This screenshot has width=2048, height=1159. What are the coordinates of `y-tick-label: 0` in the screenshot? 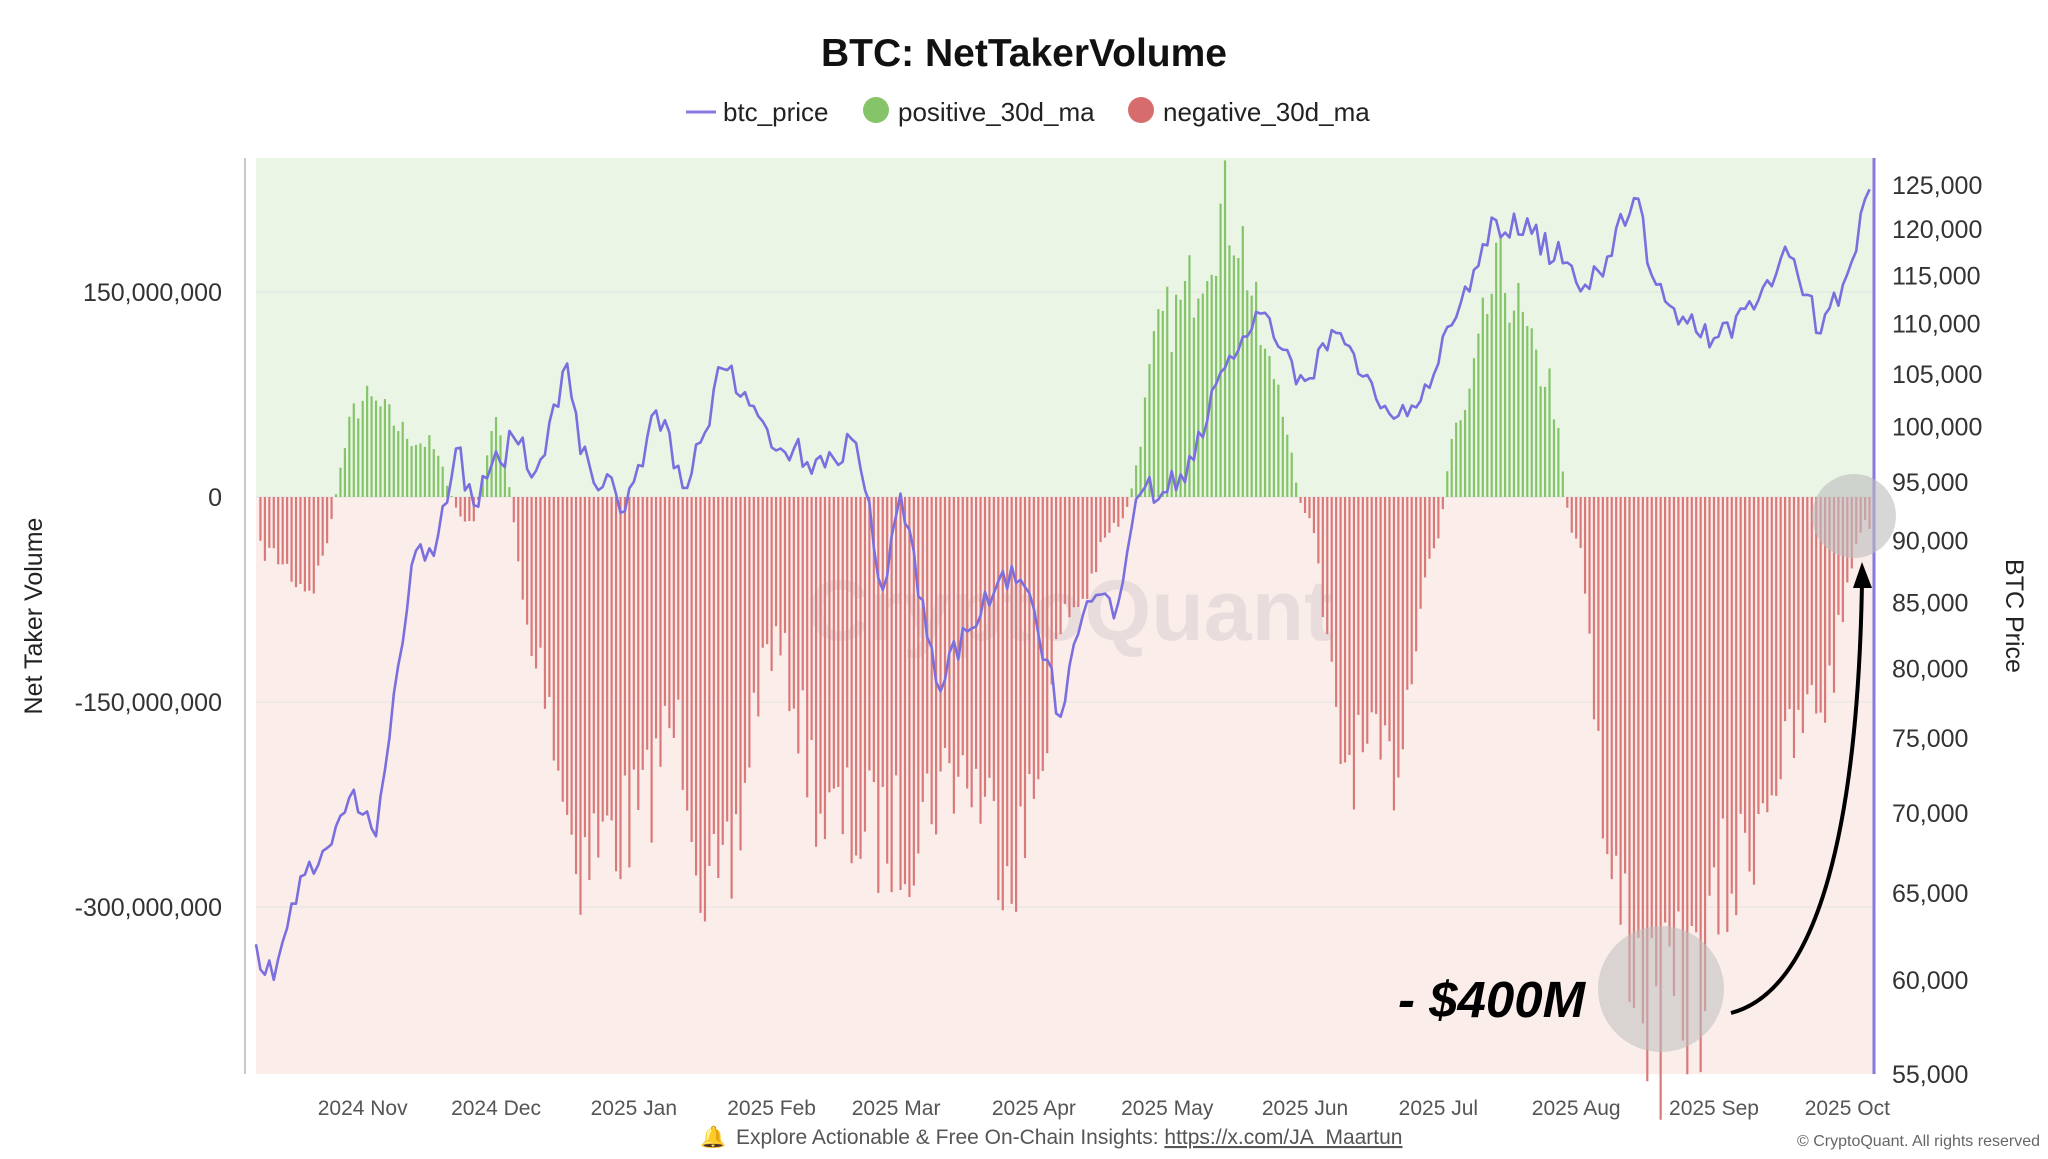 It's located at (215, 498).